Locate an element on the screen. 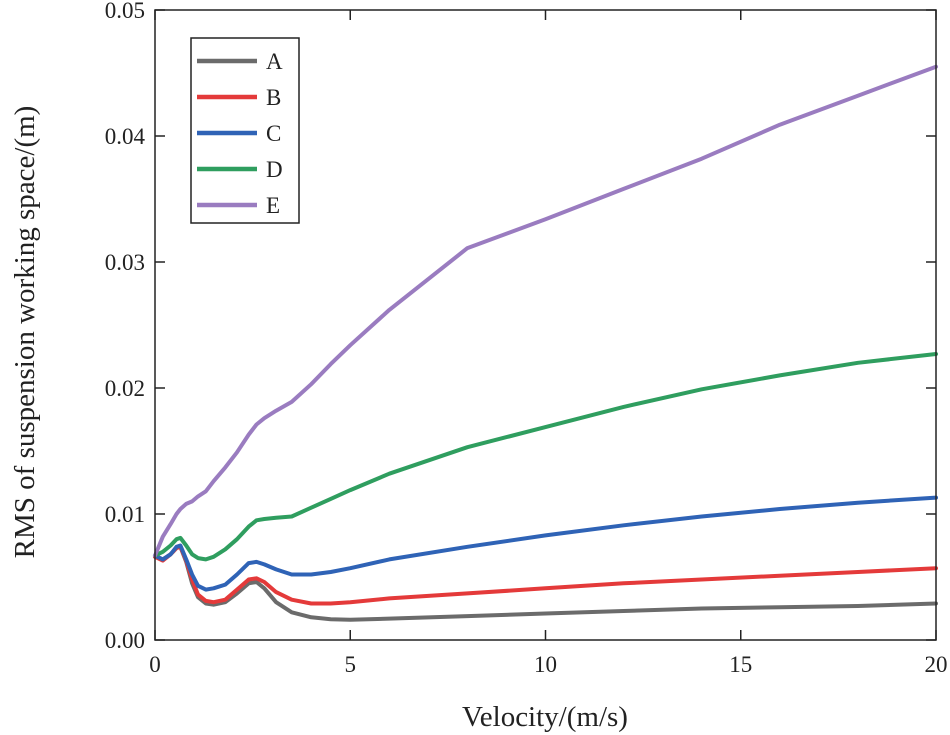  x-tick-label: 10 is located at coordinates (545, 664).